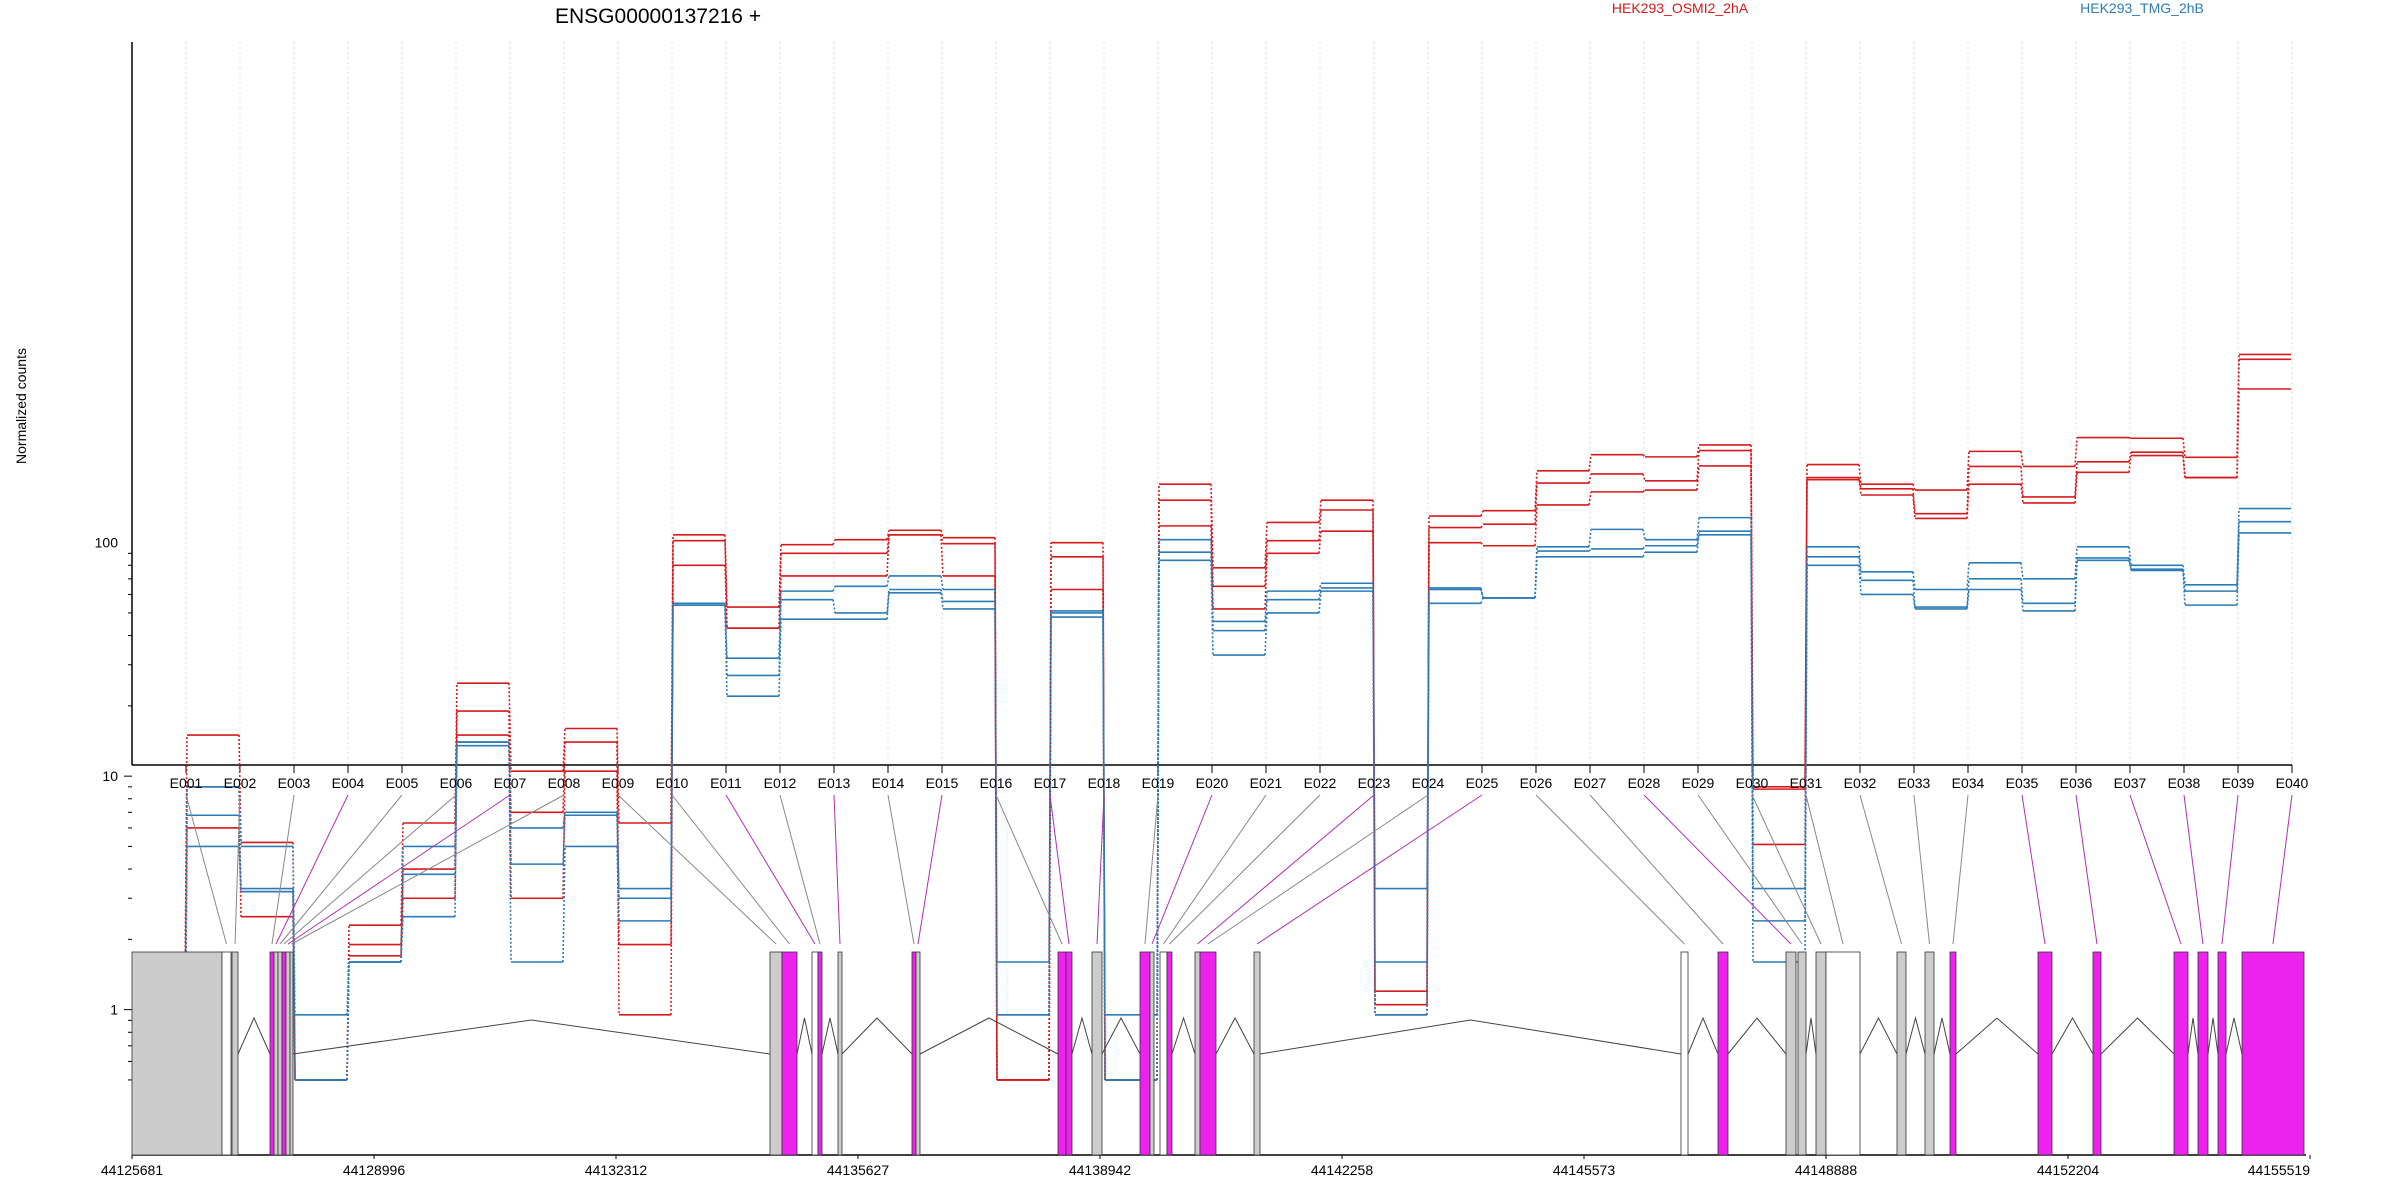  What do you see at coordinates (1100, 1170) in the screenshot?
I see `coord-label: 44138942` at bounding box center [1100, 1170].